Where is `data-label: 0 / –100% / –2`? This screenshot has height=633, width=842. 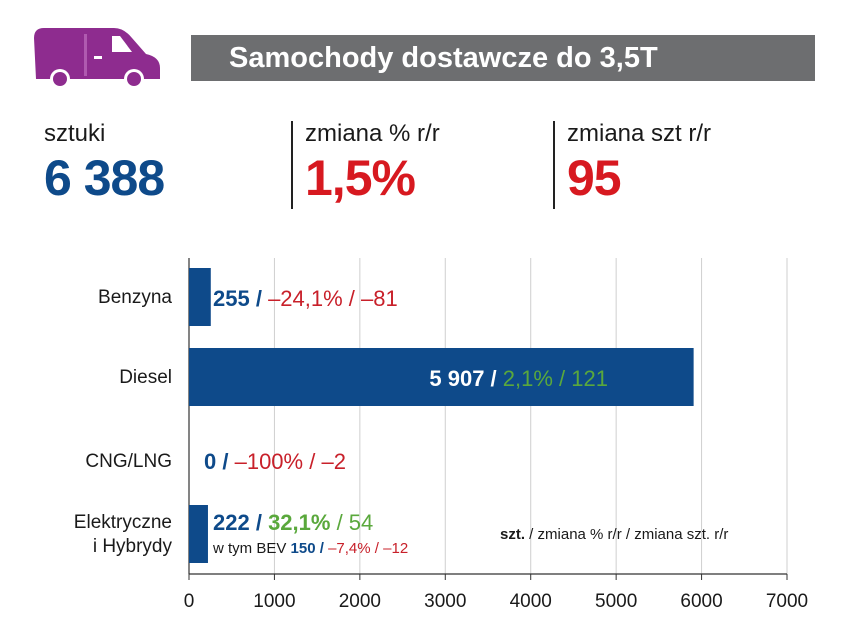 data-label: 0 / –100% / –2 is located at coordinates (275, 461).